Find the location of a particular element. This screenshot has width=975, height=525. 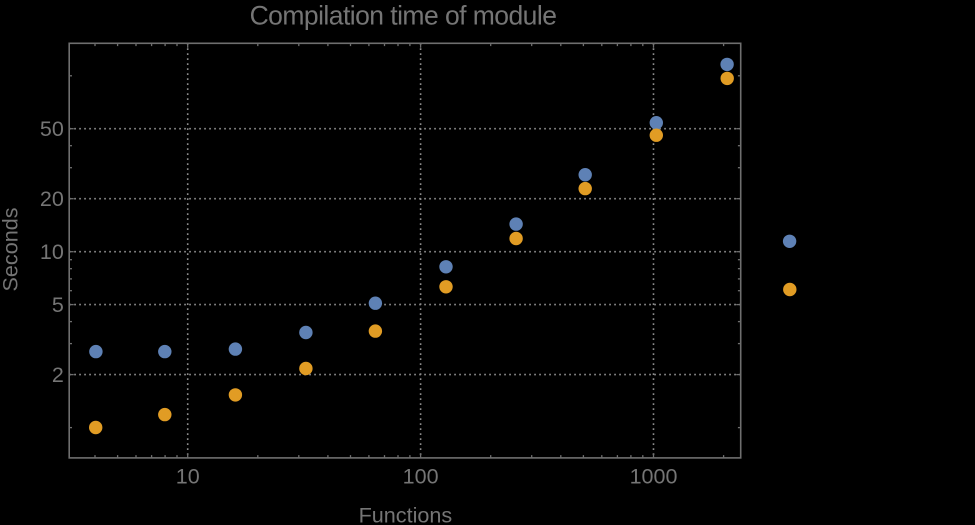

svg-text: 1000 is located at coordinates (654, 477).